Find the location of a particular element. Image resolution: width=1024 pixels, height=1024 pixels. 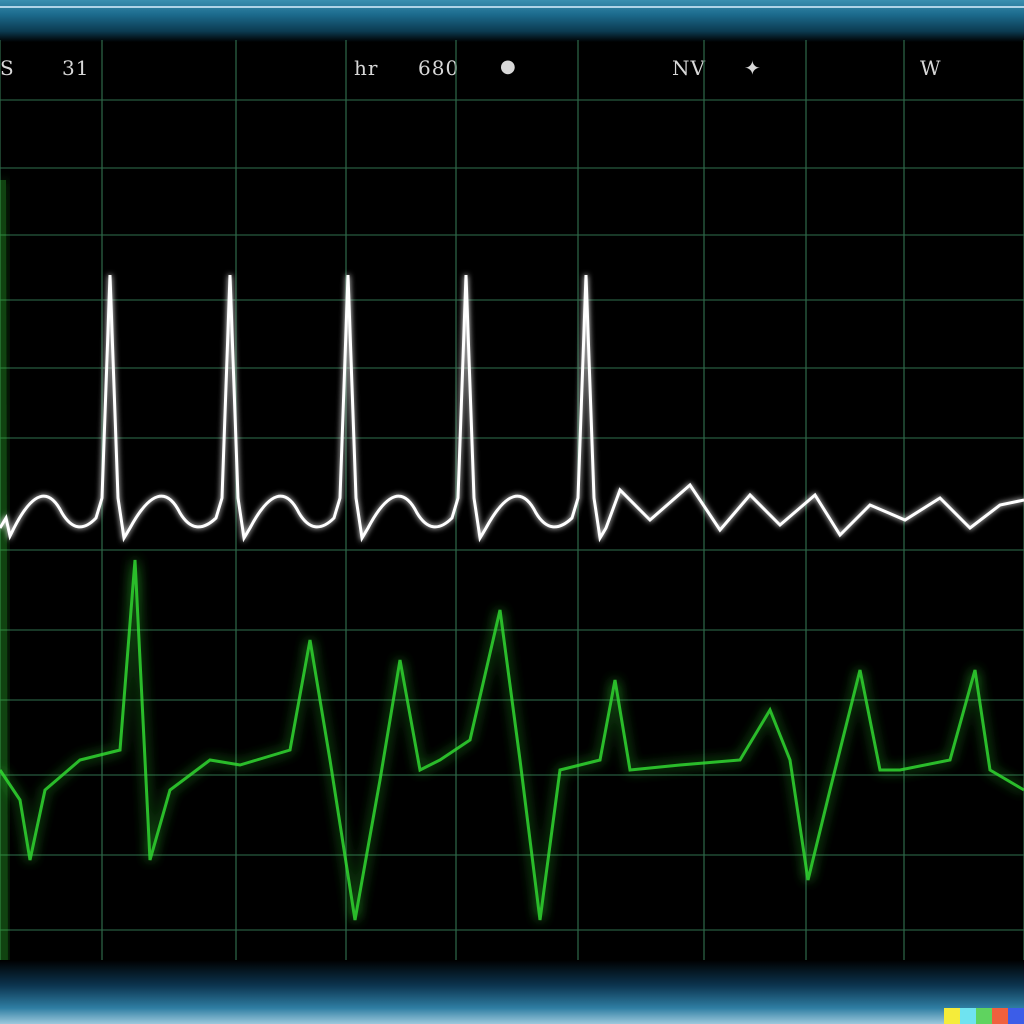

star-icon: ✦ is located at coordinates (753, 68).